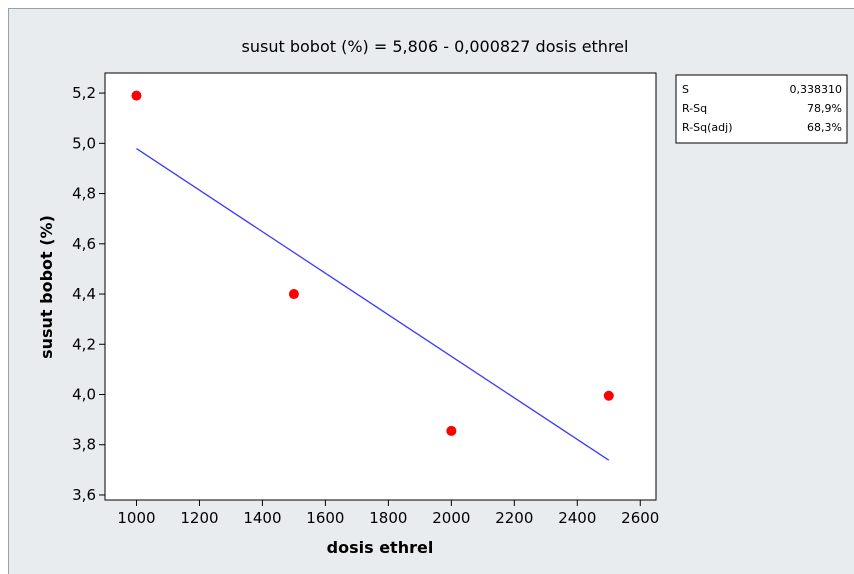 The height and width of the screenshot is (574, 854). Describe the element at coordinates (388, 518) in the screenshot. I see `x-tick-label: 1800` at that location.